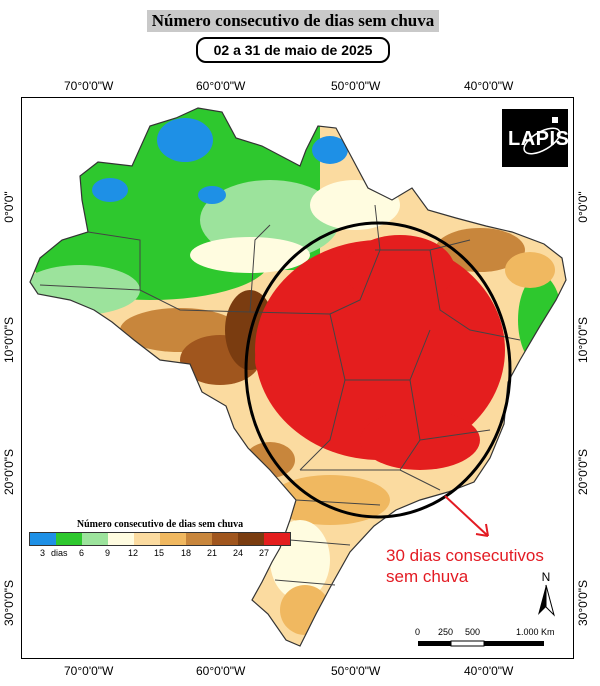 The width and height of the screenshot is (600, 686). I want to click on lon-label-top-60w: 60°0'0"W, so click(221, 86).